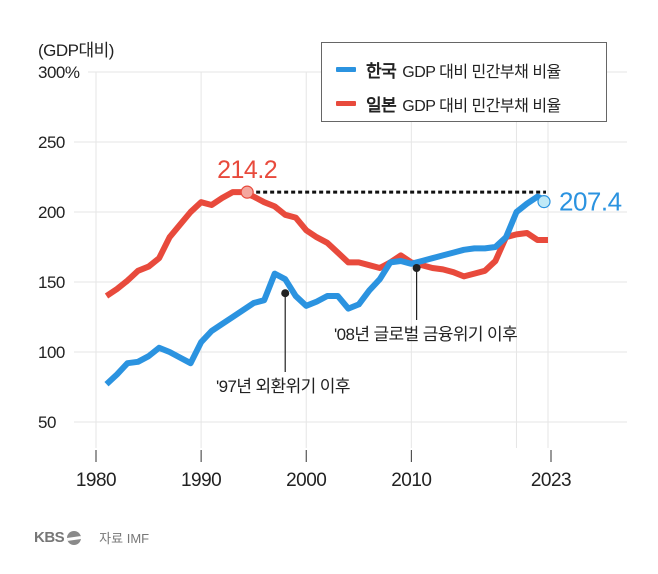  Describe the element at coordinates (49, 537) in the screenshot. I see `kbs-logo-text: KBS` at that location.